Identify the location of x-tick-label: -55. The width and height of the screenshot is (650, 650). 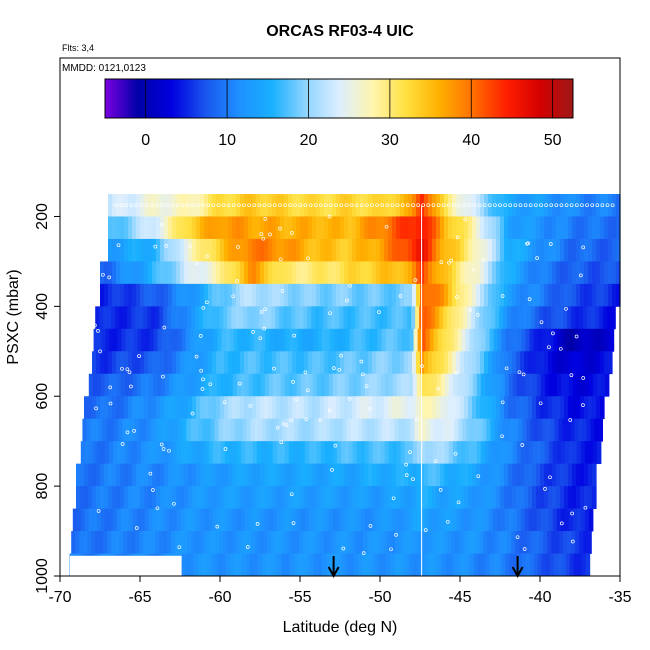
(299, 597).